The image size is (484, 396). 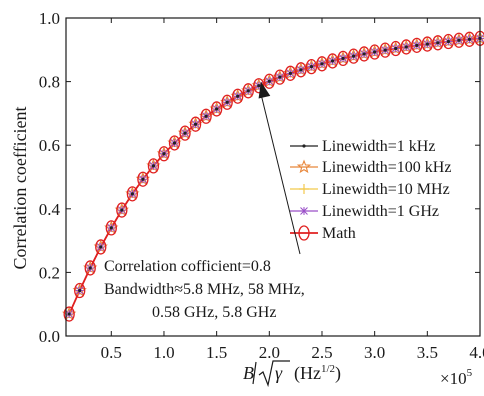 I want to click on x-multiplier: ×10⁵, so click(x=456, y=377).